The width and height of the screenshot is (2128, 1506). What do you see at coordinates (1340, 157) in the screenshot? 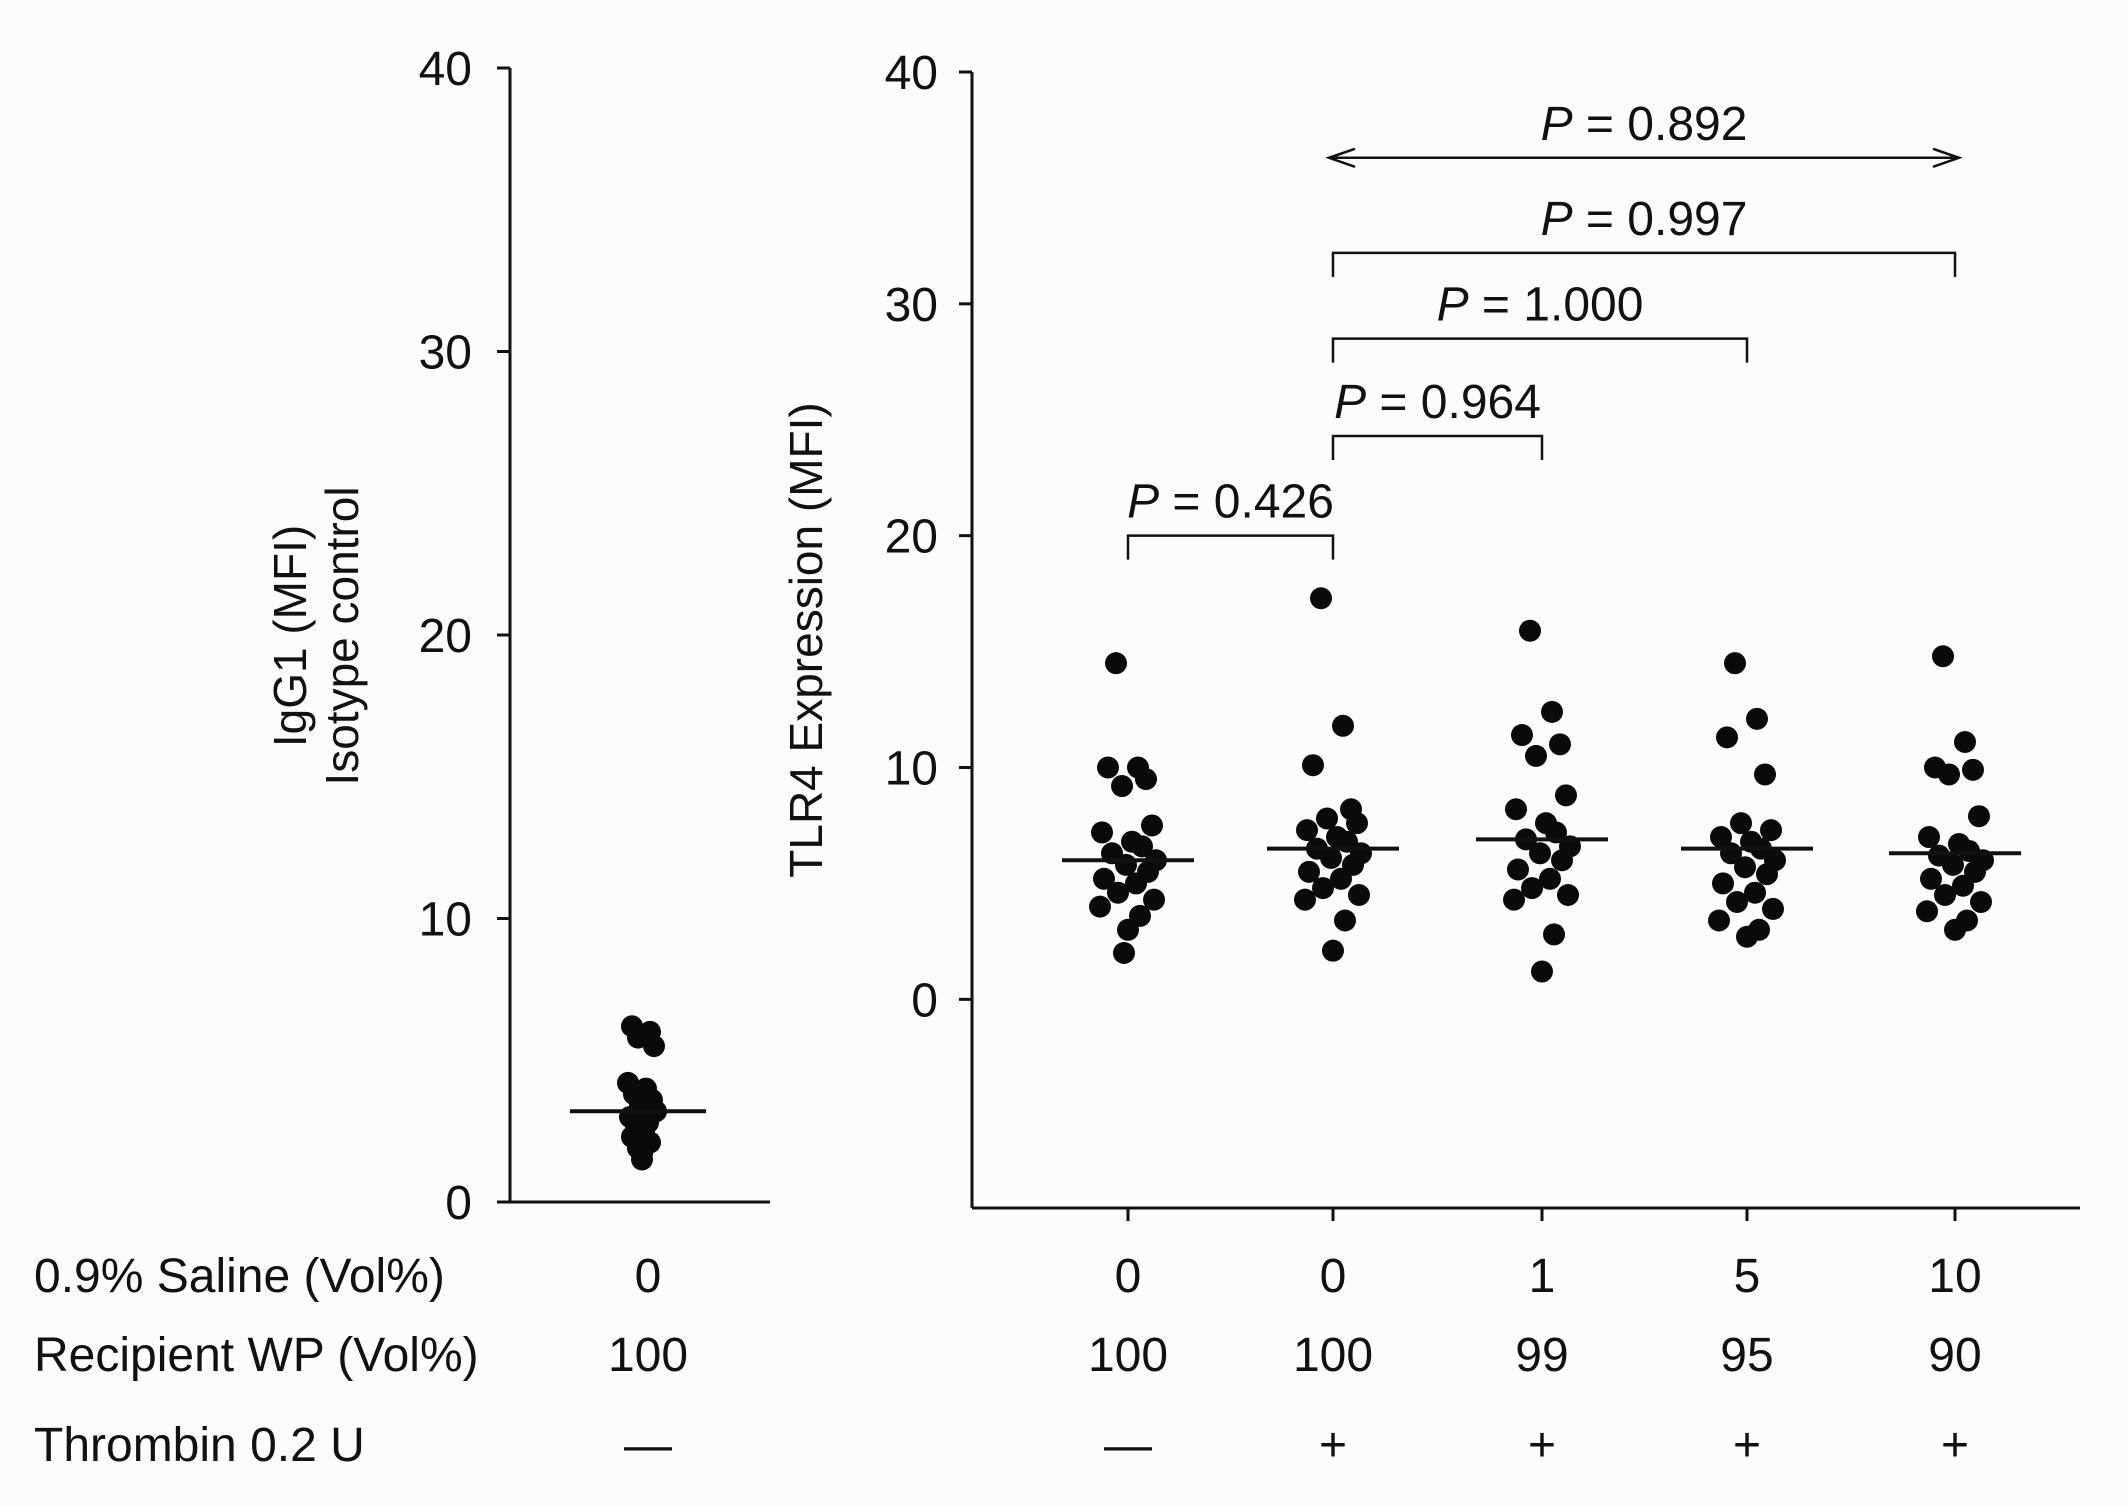
I see `arrow-head-left` at bounding box center [1340, 157].